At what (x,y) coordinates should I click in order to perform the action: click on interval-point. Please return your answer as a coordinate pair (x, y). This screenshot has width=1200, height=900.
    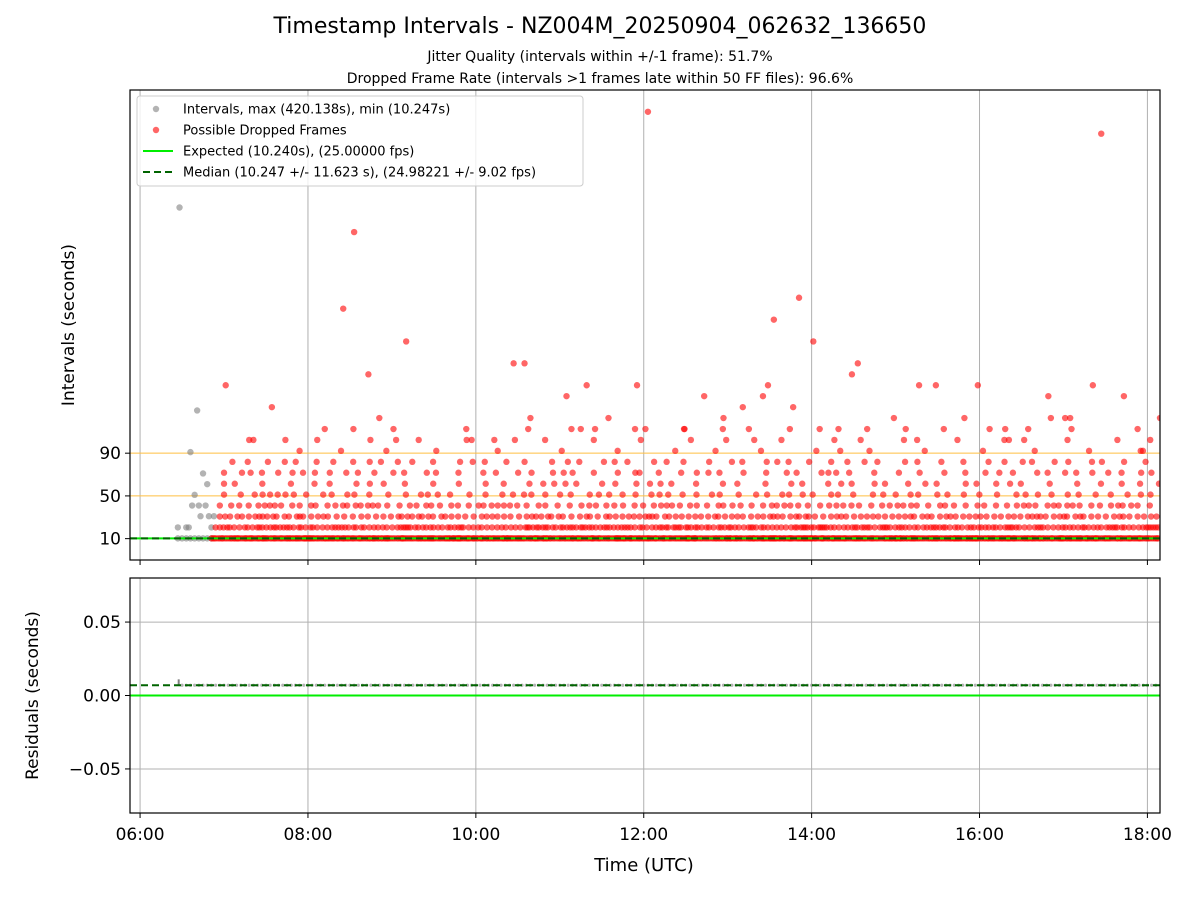
    Looking at the image, I should click on (205, 505).